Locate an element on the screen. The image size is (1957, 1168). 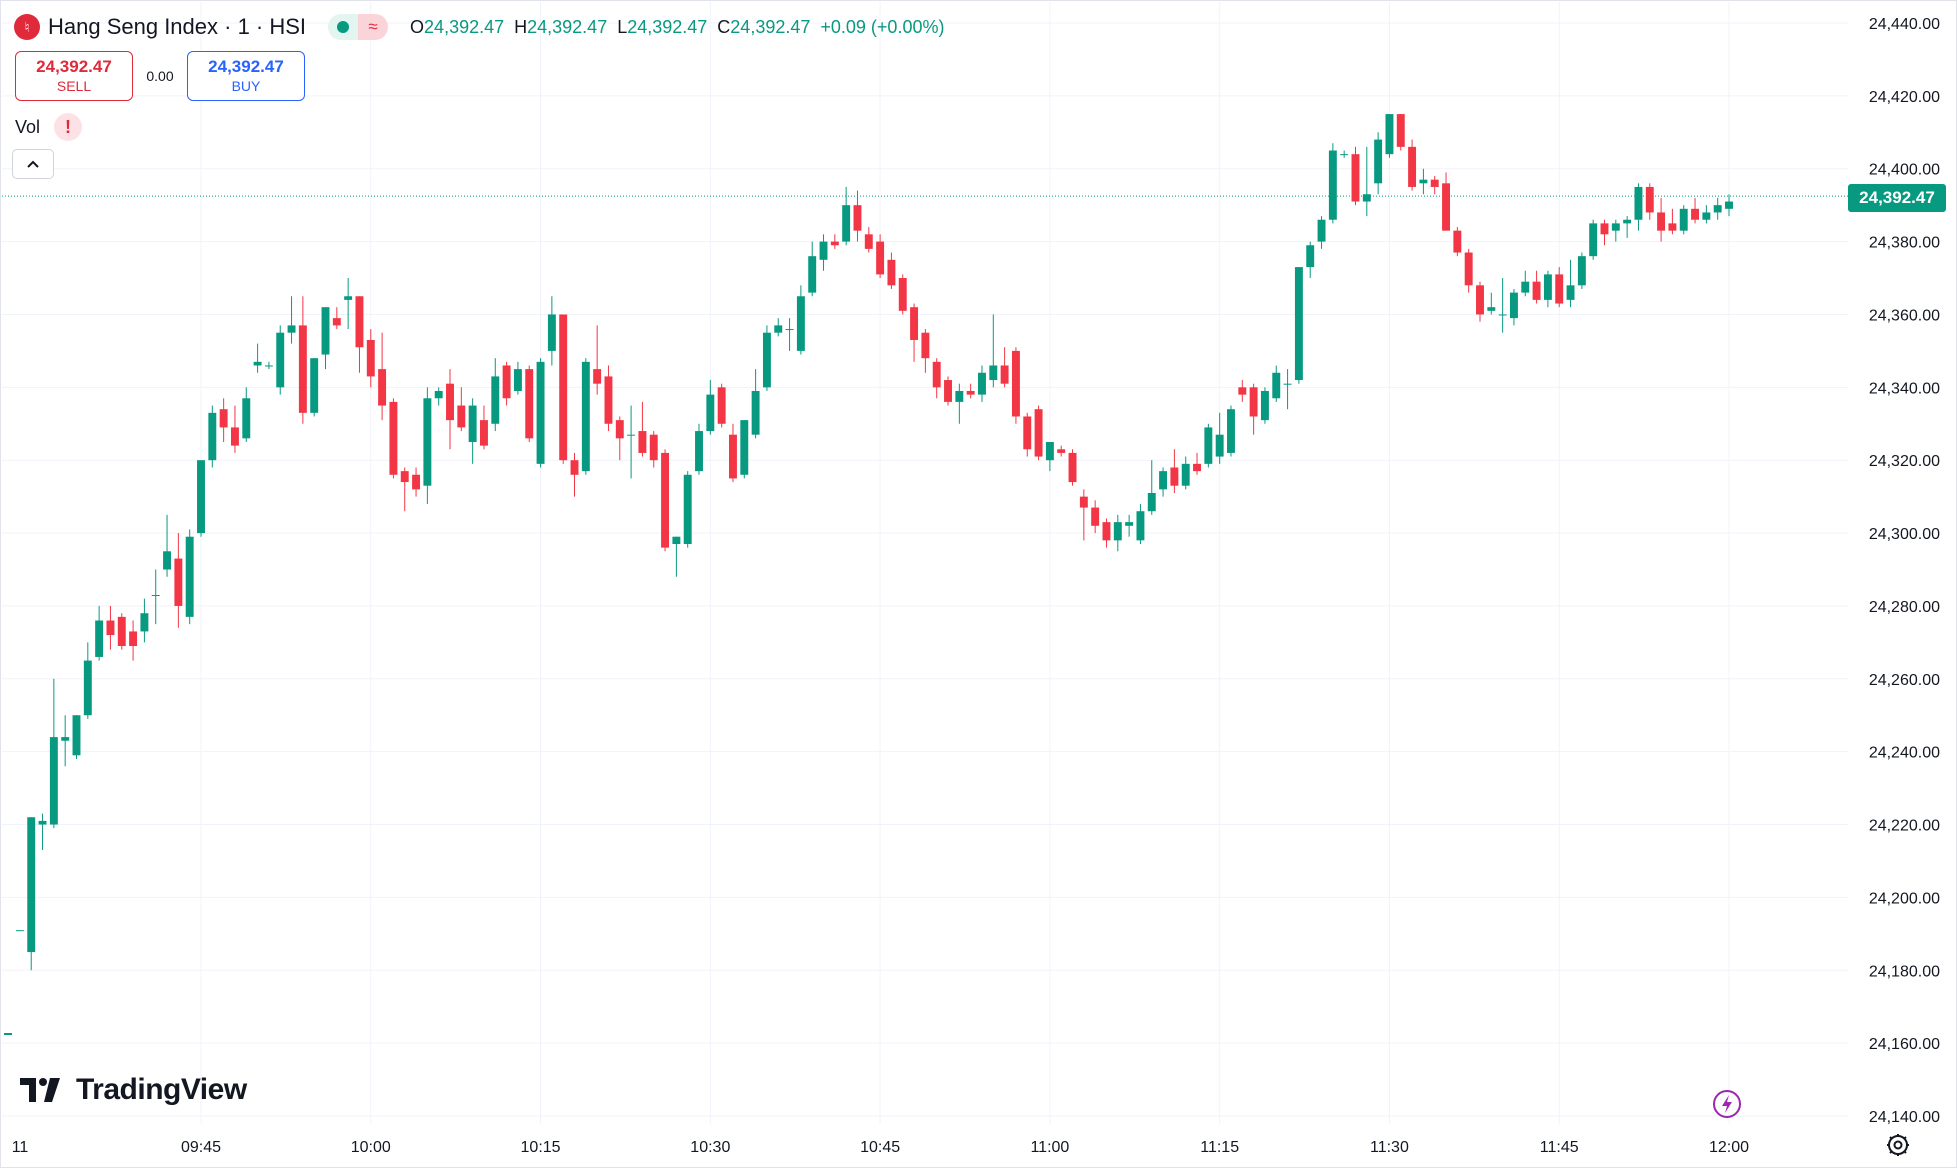
ohlc-close-value: 24,392.47 is located at coordinates (770, 26).